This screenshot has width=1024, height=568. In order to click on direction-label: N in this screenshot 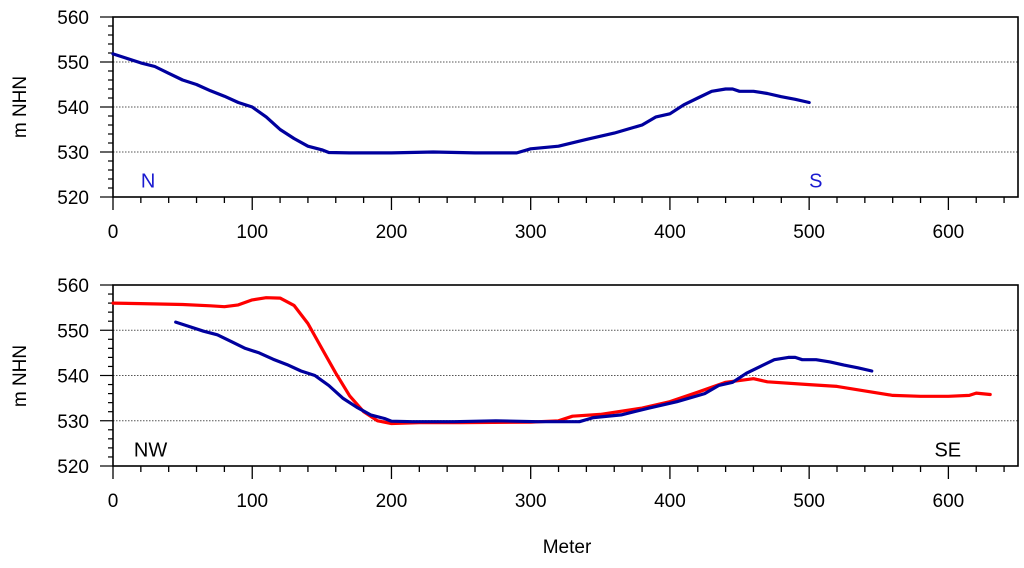, I will do `click(148, 182)`.